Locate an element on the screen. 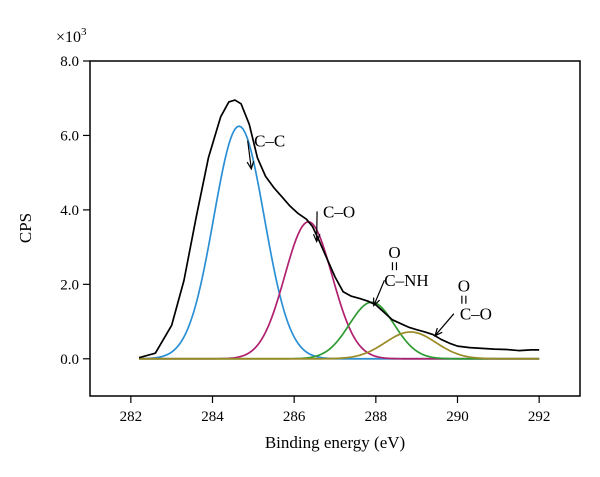 The width and height of the screenshot is (600, 477). annotation-label-label_c_nh: C–NH is located at coordinates (406, 280).